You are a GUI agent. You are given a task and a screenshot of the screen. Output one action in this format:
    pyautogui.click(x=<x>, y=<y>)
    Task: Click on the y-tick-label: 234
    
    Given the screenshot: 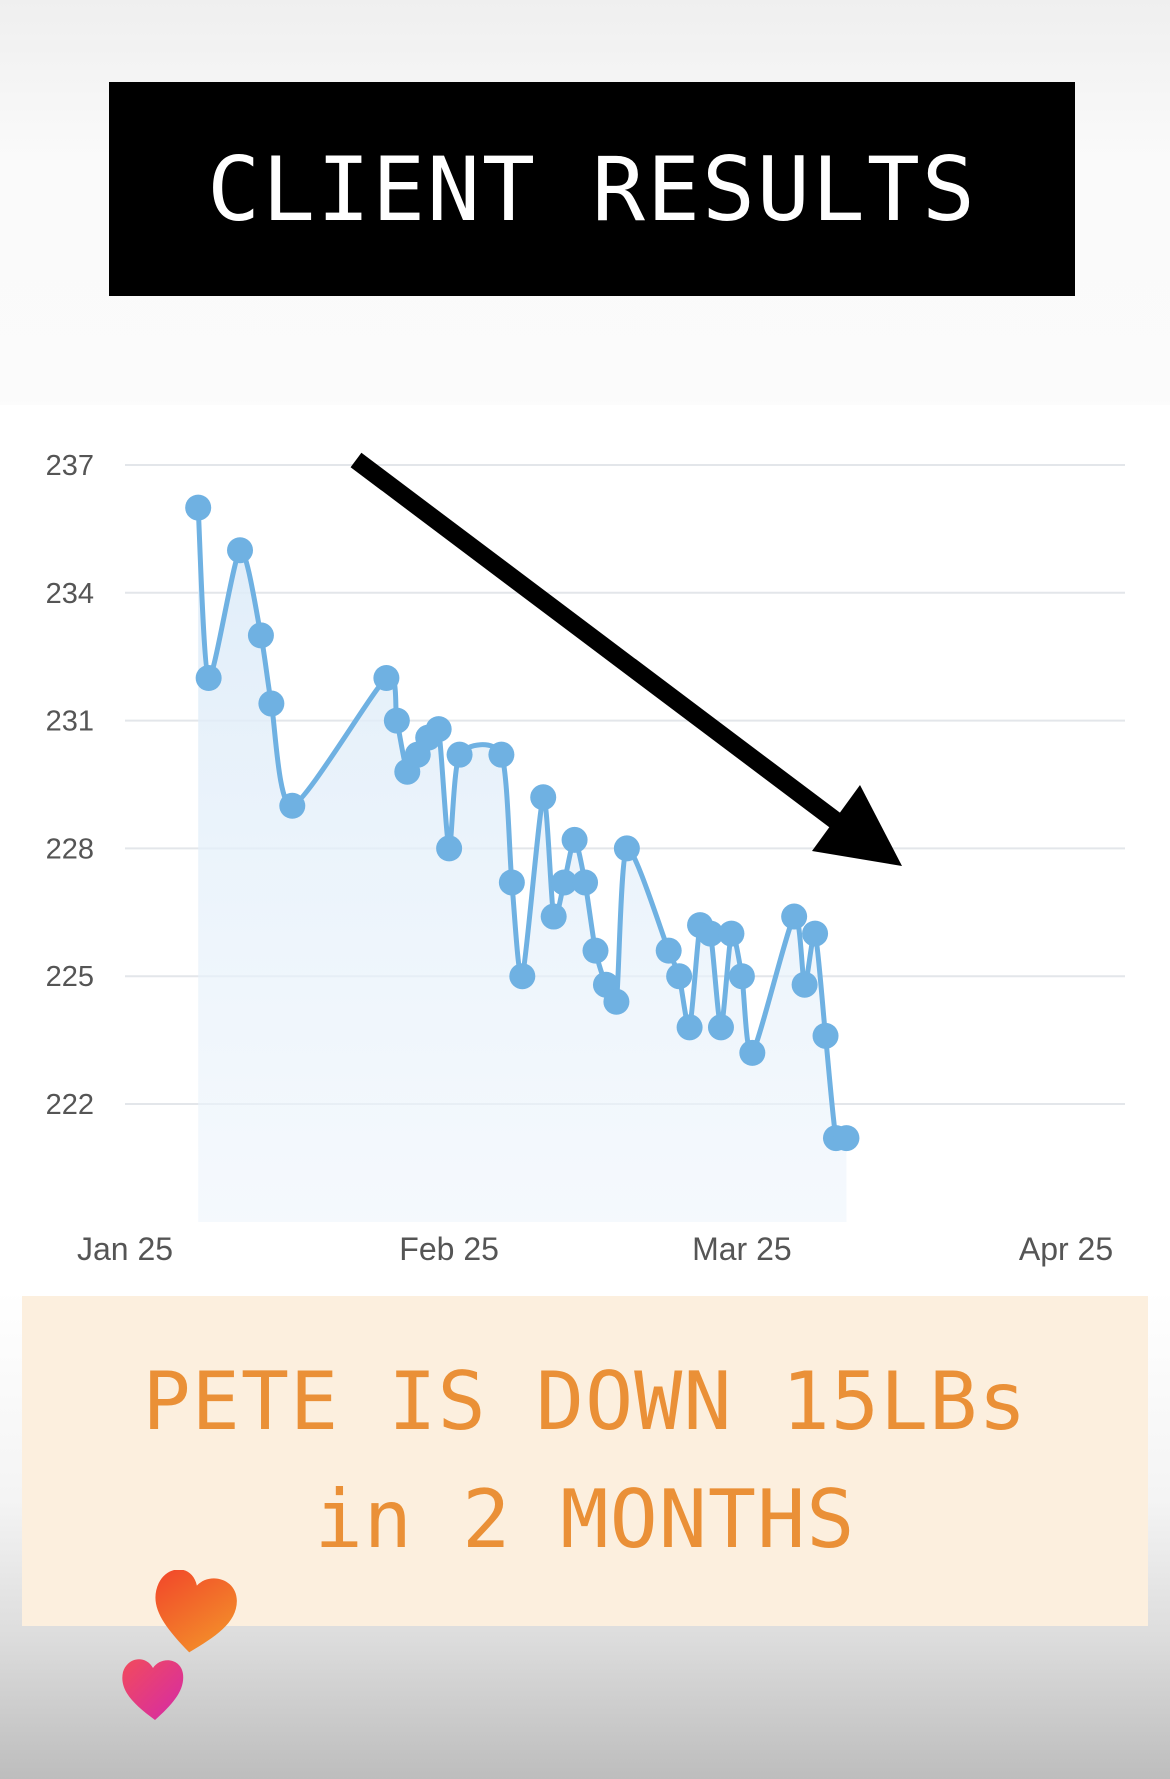 What is the action you would take?
    pyautogui.click(x=70, y=594)
    